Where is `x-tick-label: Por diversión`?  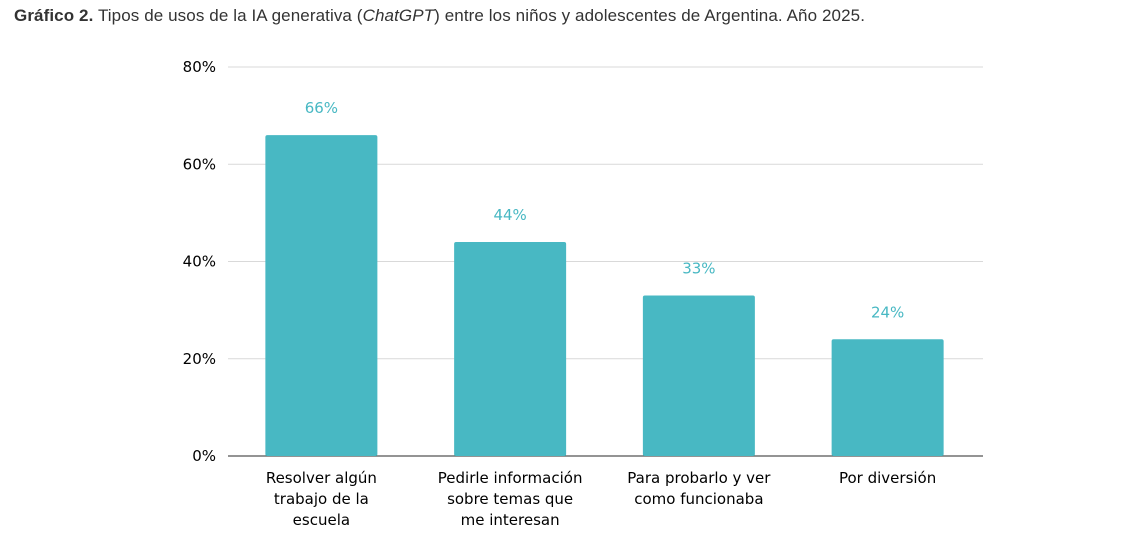 x-tick-label: Por diversión is located at coordinates (887, 478).